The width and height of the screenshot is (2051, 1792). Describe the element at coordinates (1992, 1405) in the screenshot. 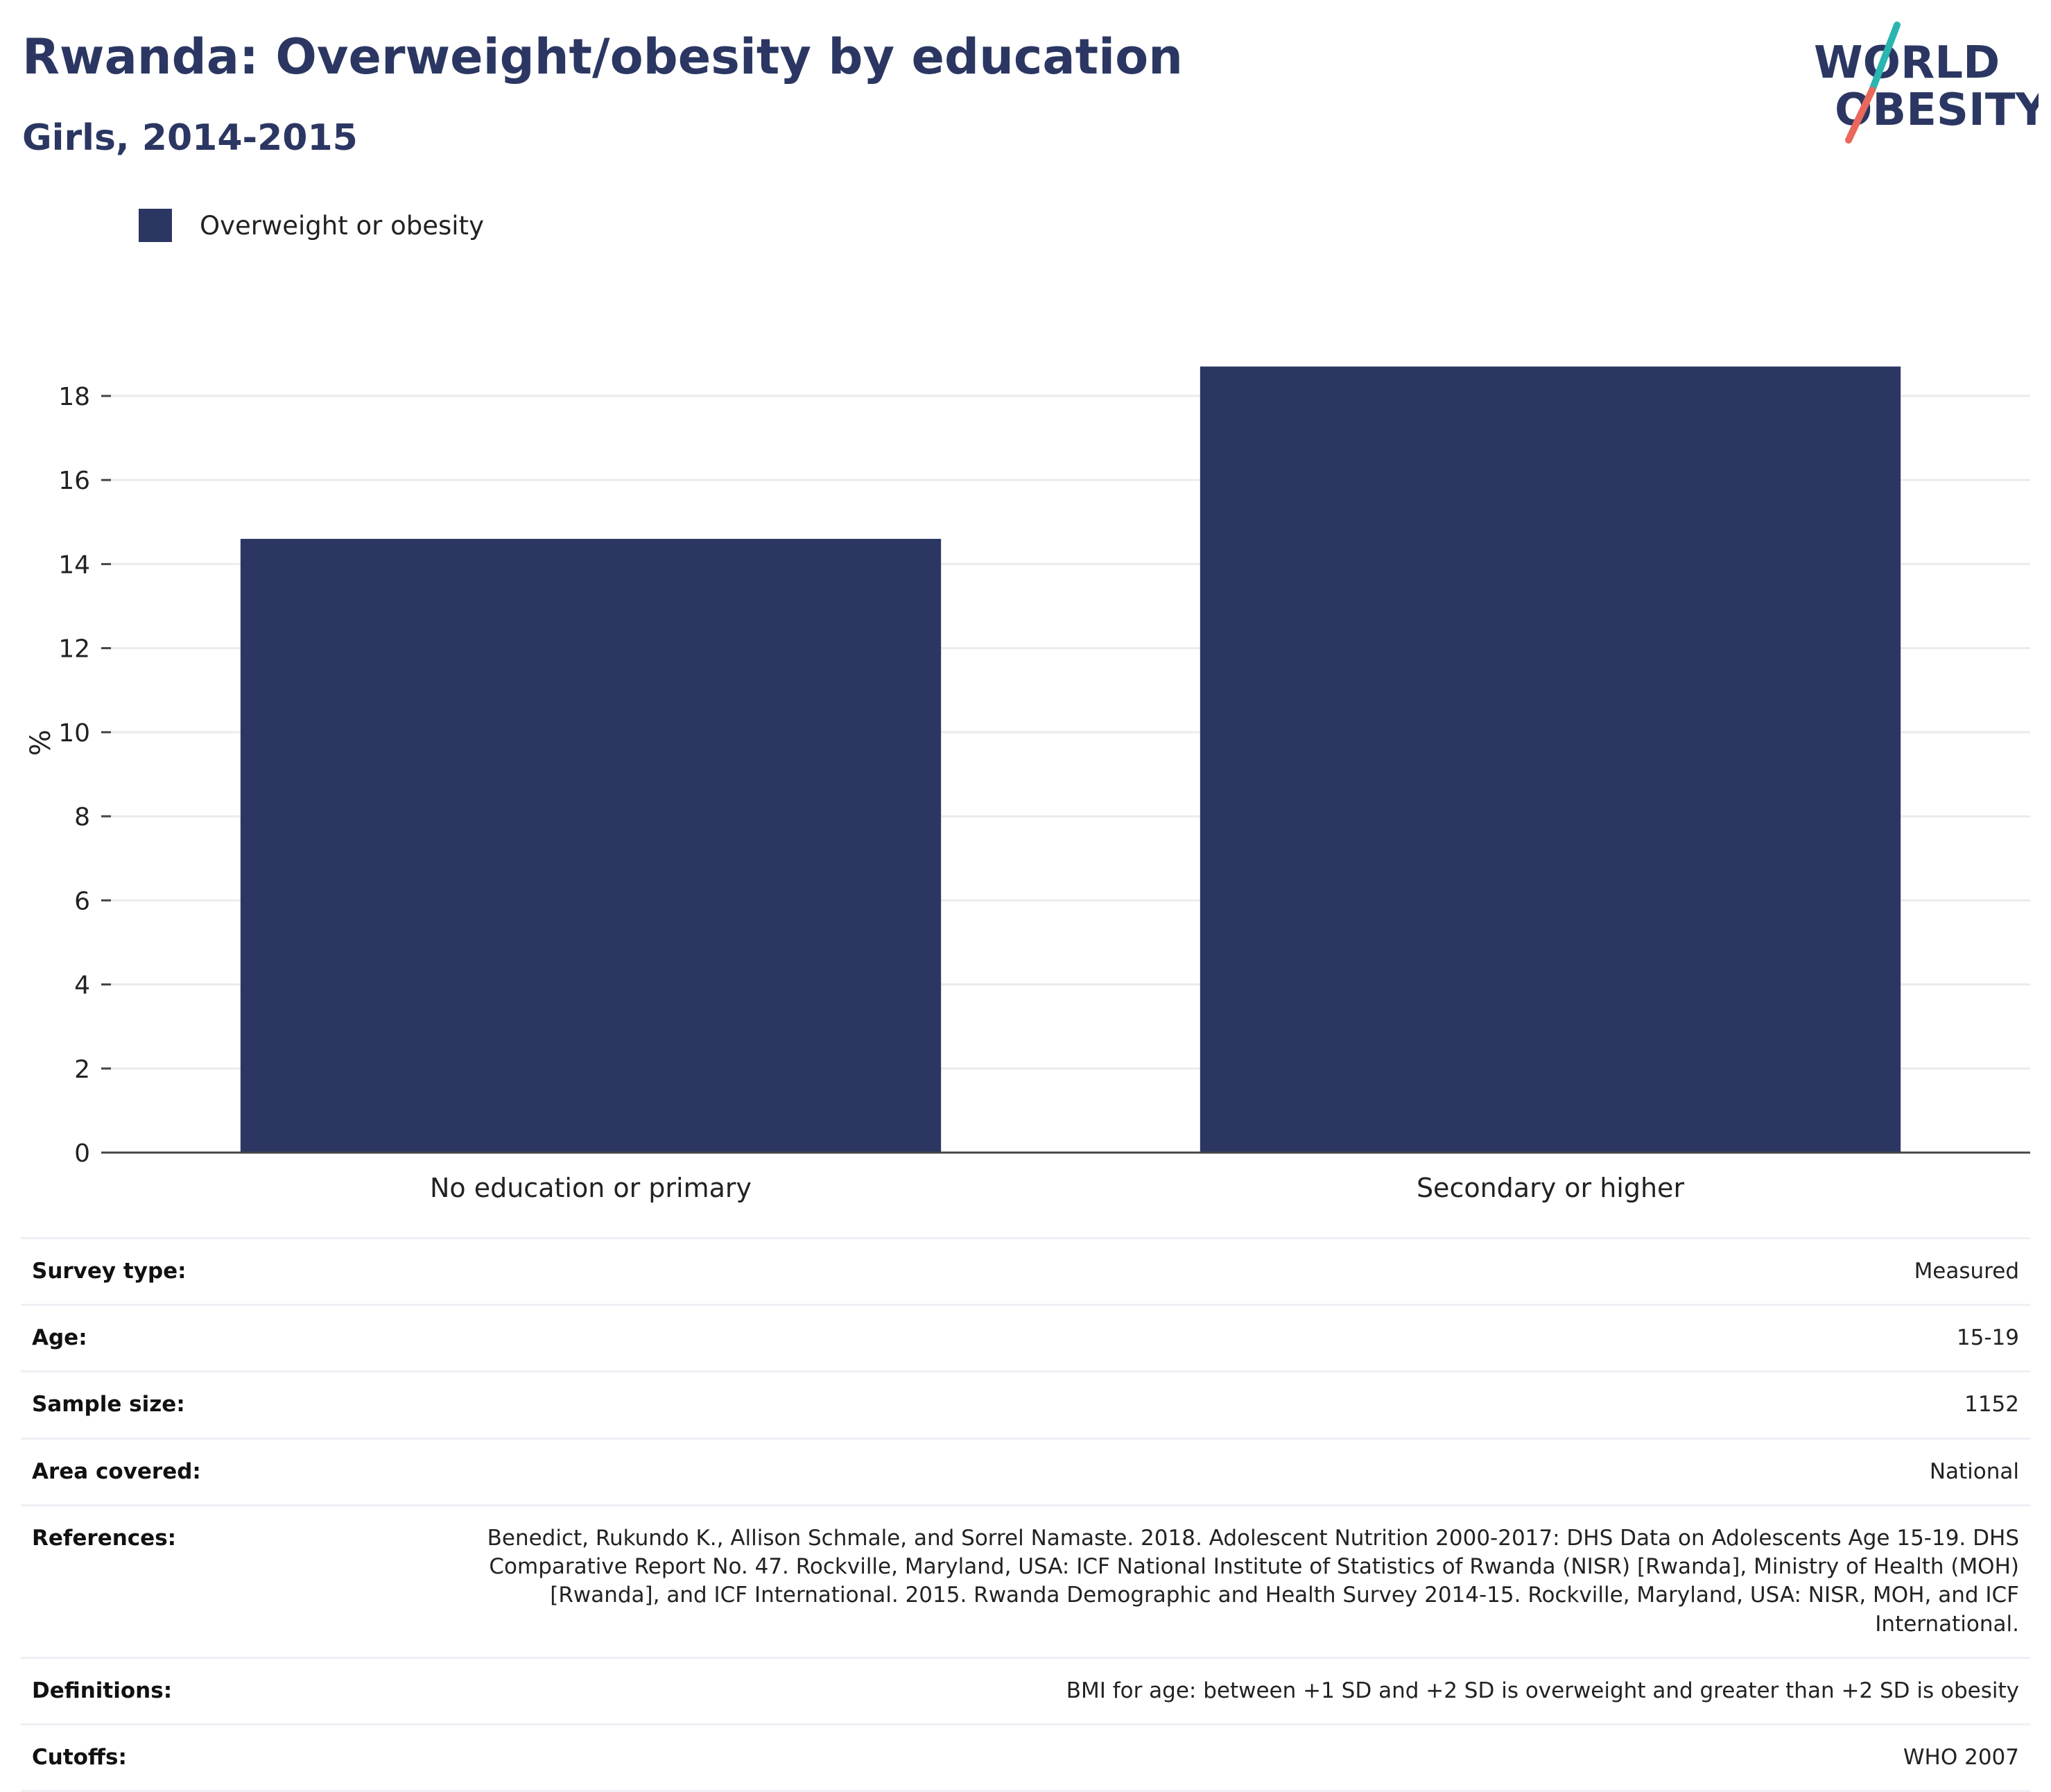

I see `metadata-value: 1152` at that location.